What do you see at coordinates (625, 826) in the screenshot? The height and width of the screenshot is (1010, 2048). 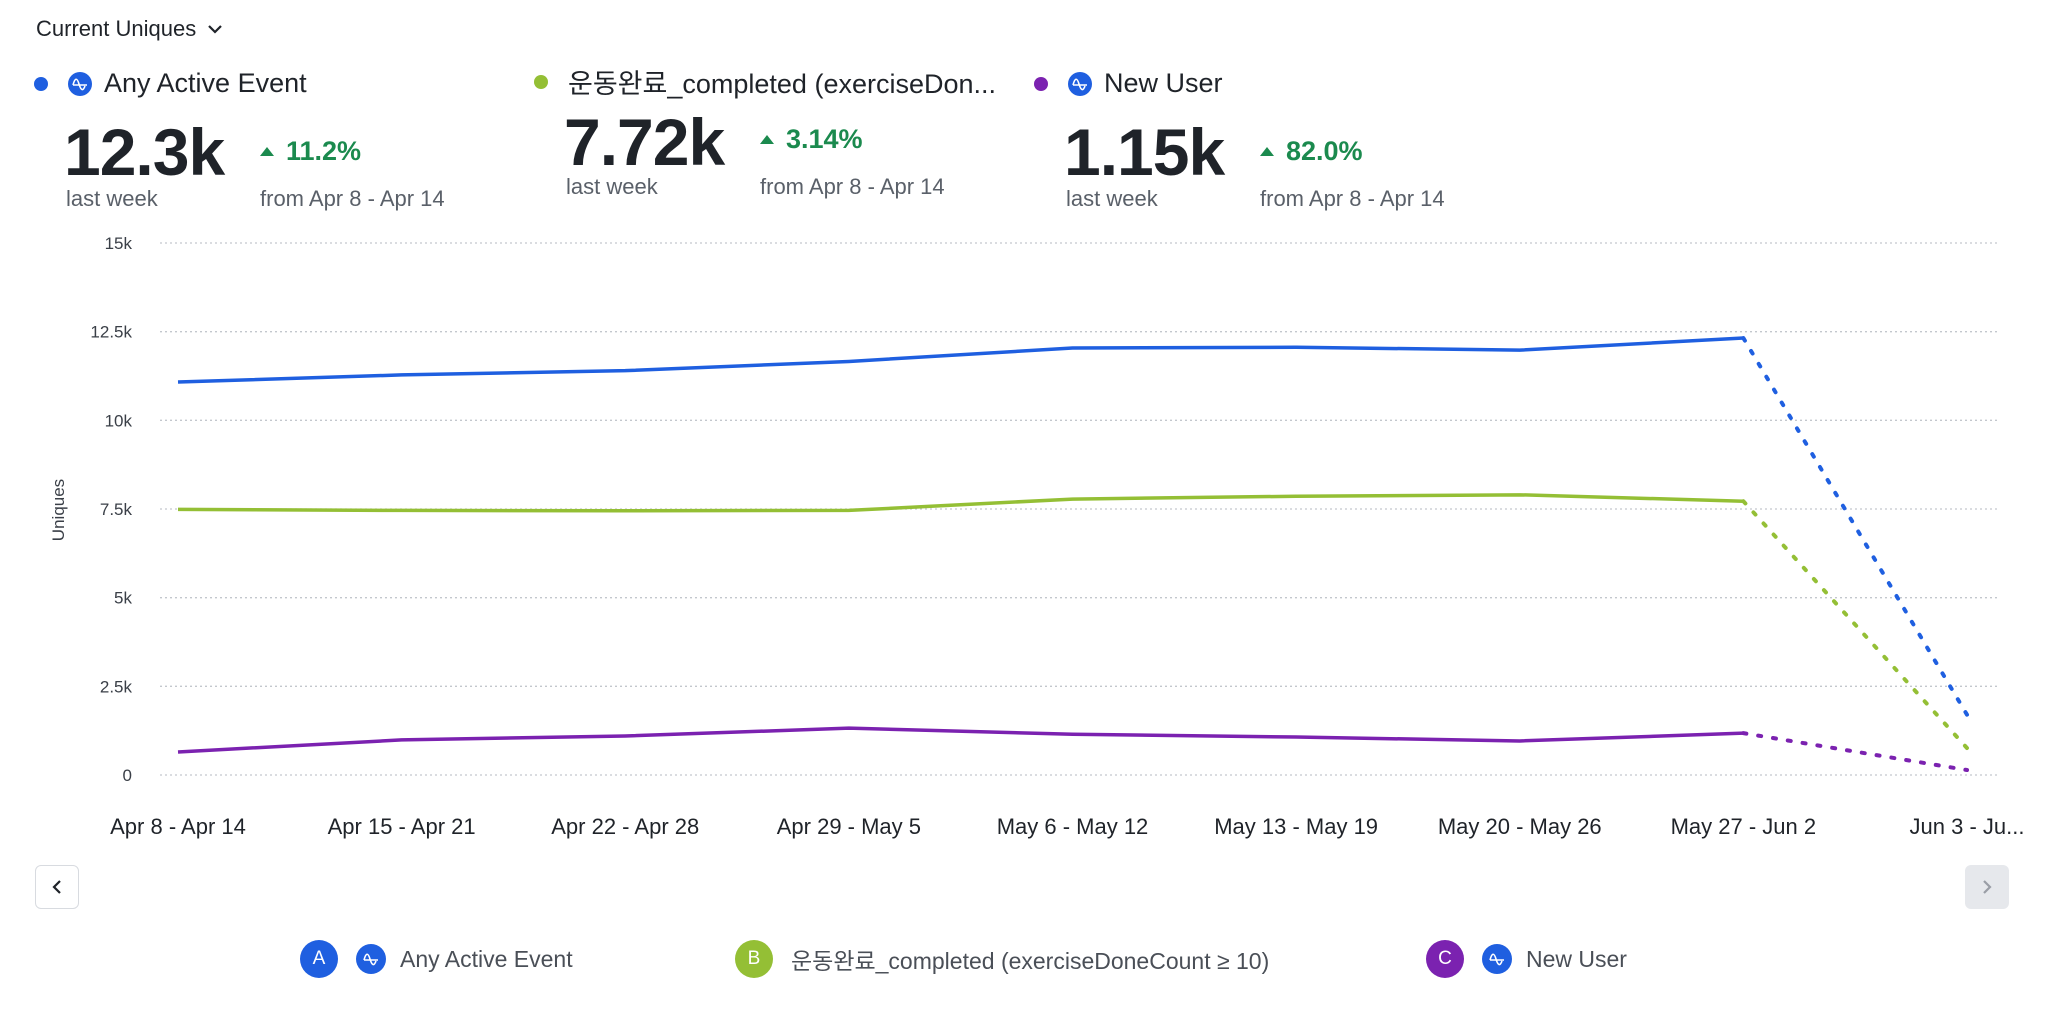 I see `x-tick-label: Apr 22 - Apr 28` at bounding box center [625, 826].